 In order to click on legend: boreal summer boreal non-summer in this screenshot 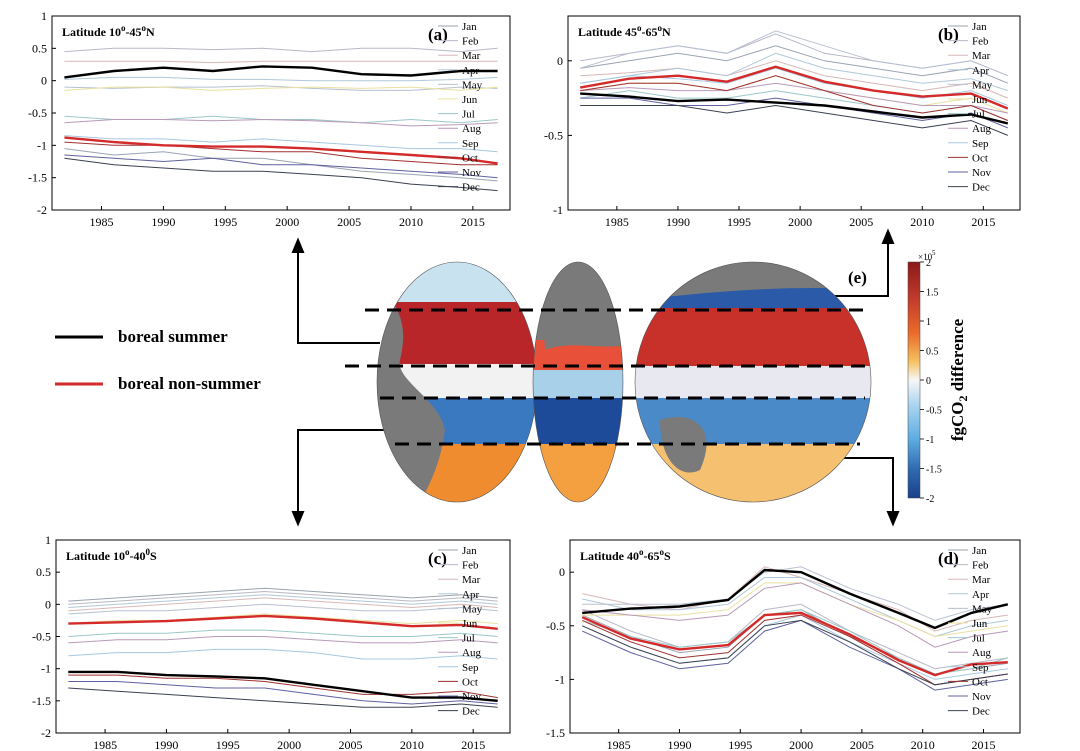, I will do `click(158, 360)`.